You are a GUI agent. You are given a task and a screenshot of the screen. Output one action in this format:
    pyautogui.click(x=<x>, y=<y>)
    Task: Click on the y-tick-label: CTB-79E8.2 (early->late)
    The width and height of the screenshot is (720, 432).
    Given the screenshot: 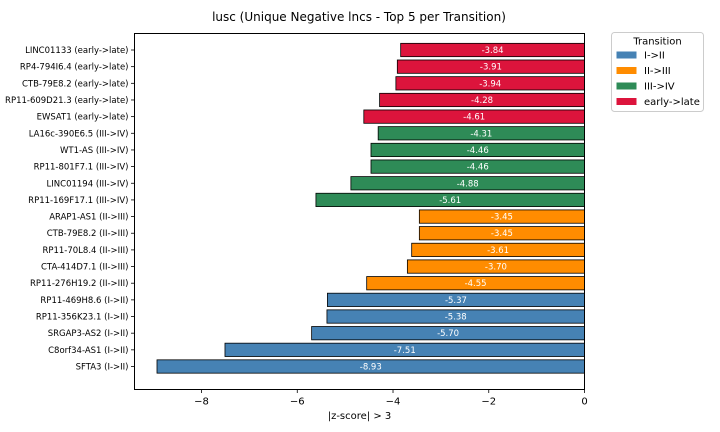 What is the action you would take?
    pyautogui.click(x=75, y=84)
    